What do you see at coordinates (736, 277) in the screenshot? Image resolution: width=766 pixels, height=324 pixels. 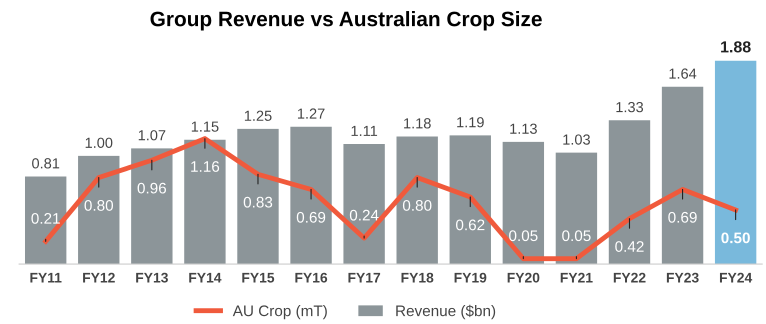 I see `x-tick-label: FY24` at bounding box center [736, 277].